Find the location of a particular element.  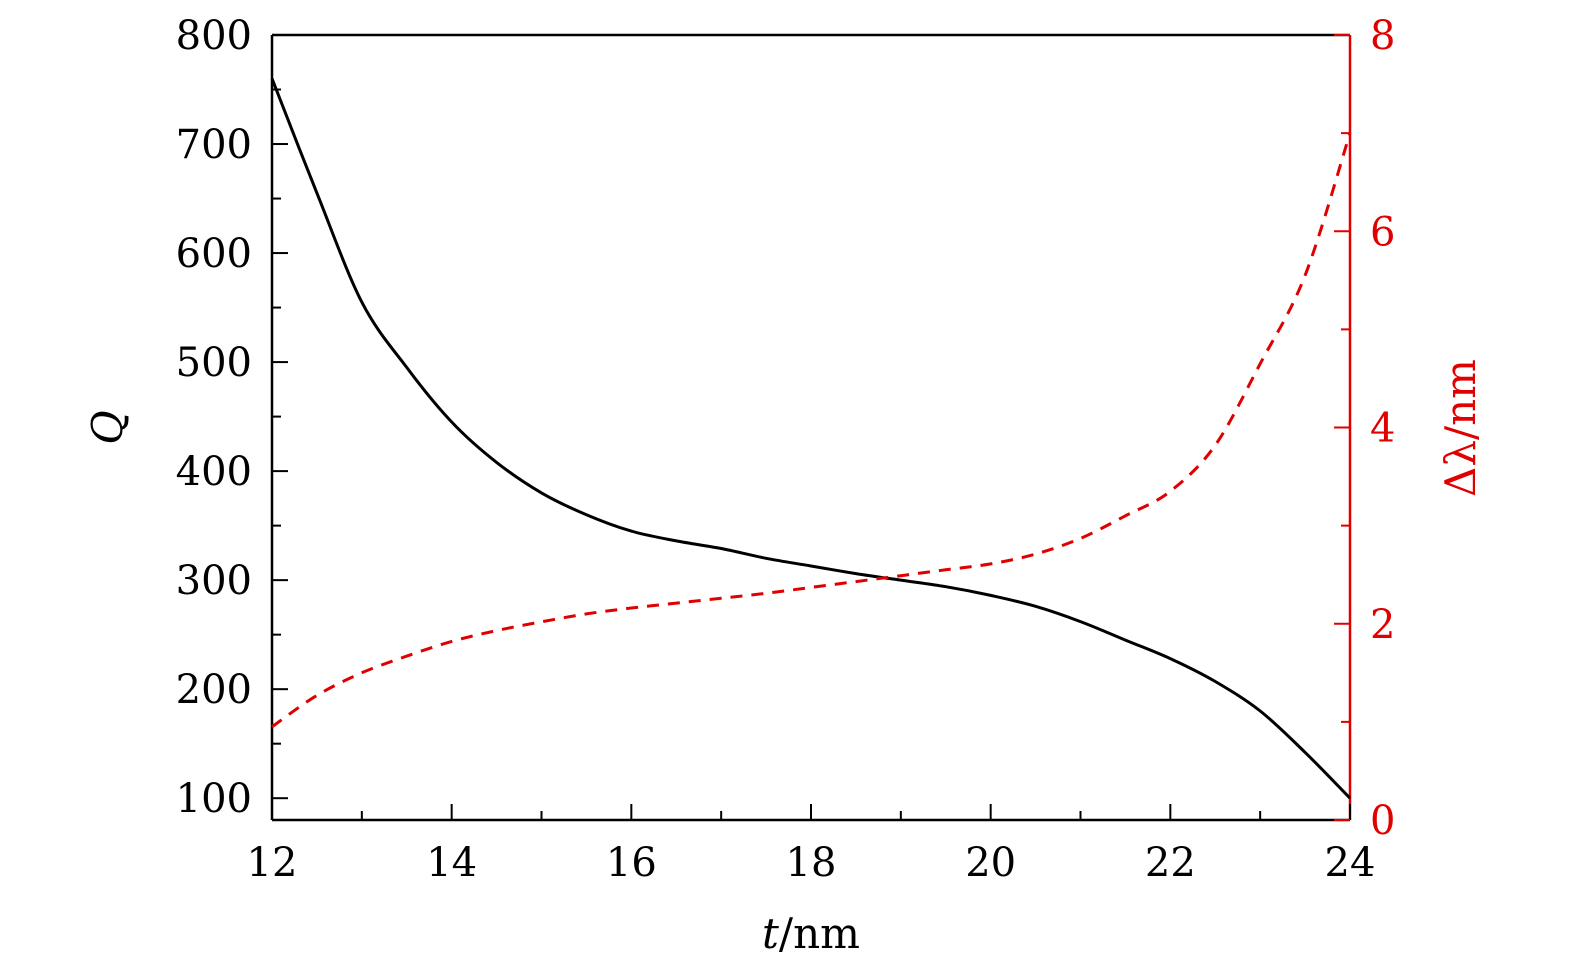

x-tick-label: 16 is located at coordinates (631, 863).